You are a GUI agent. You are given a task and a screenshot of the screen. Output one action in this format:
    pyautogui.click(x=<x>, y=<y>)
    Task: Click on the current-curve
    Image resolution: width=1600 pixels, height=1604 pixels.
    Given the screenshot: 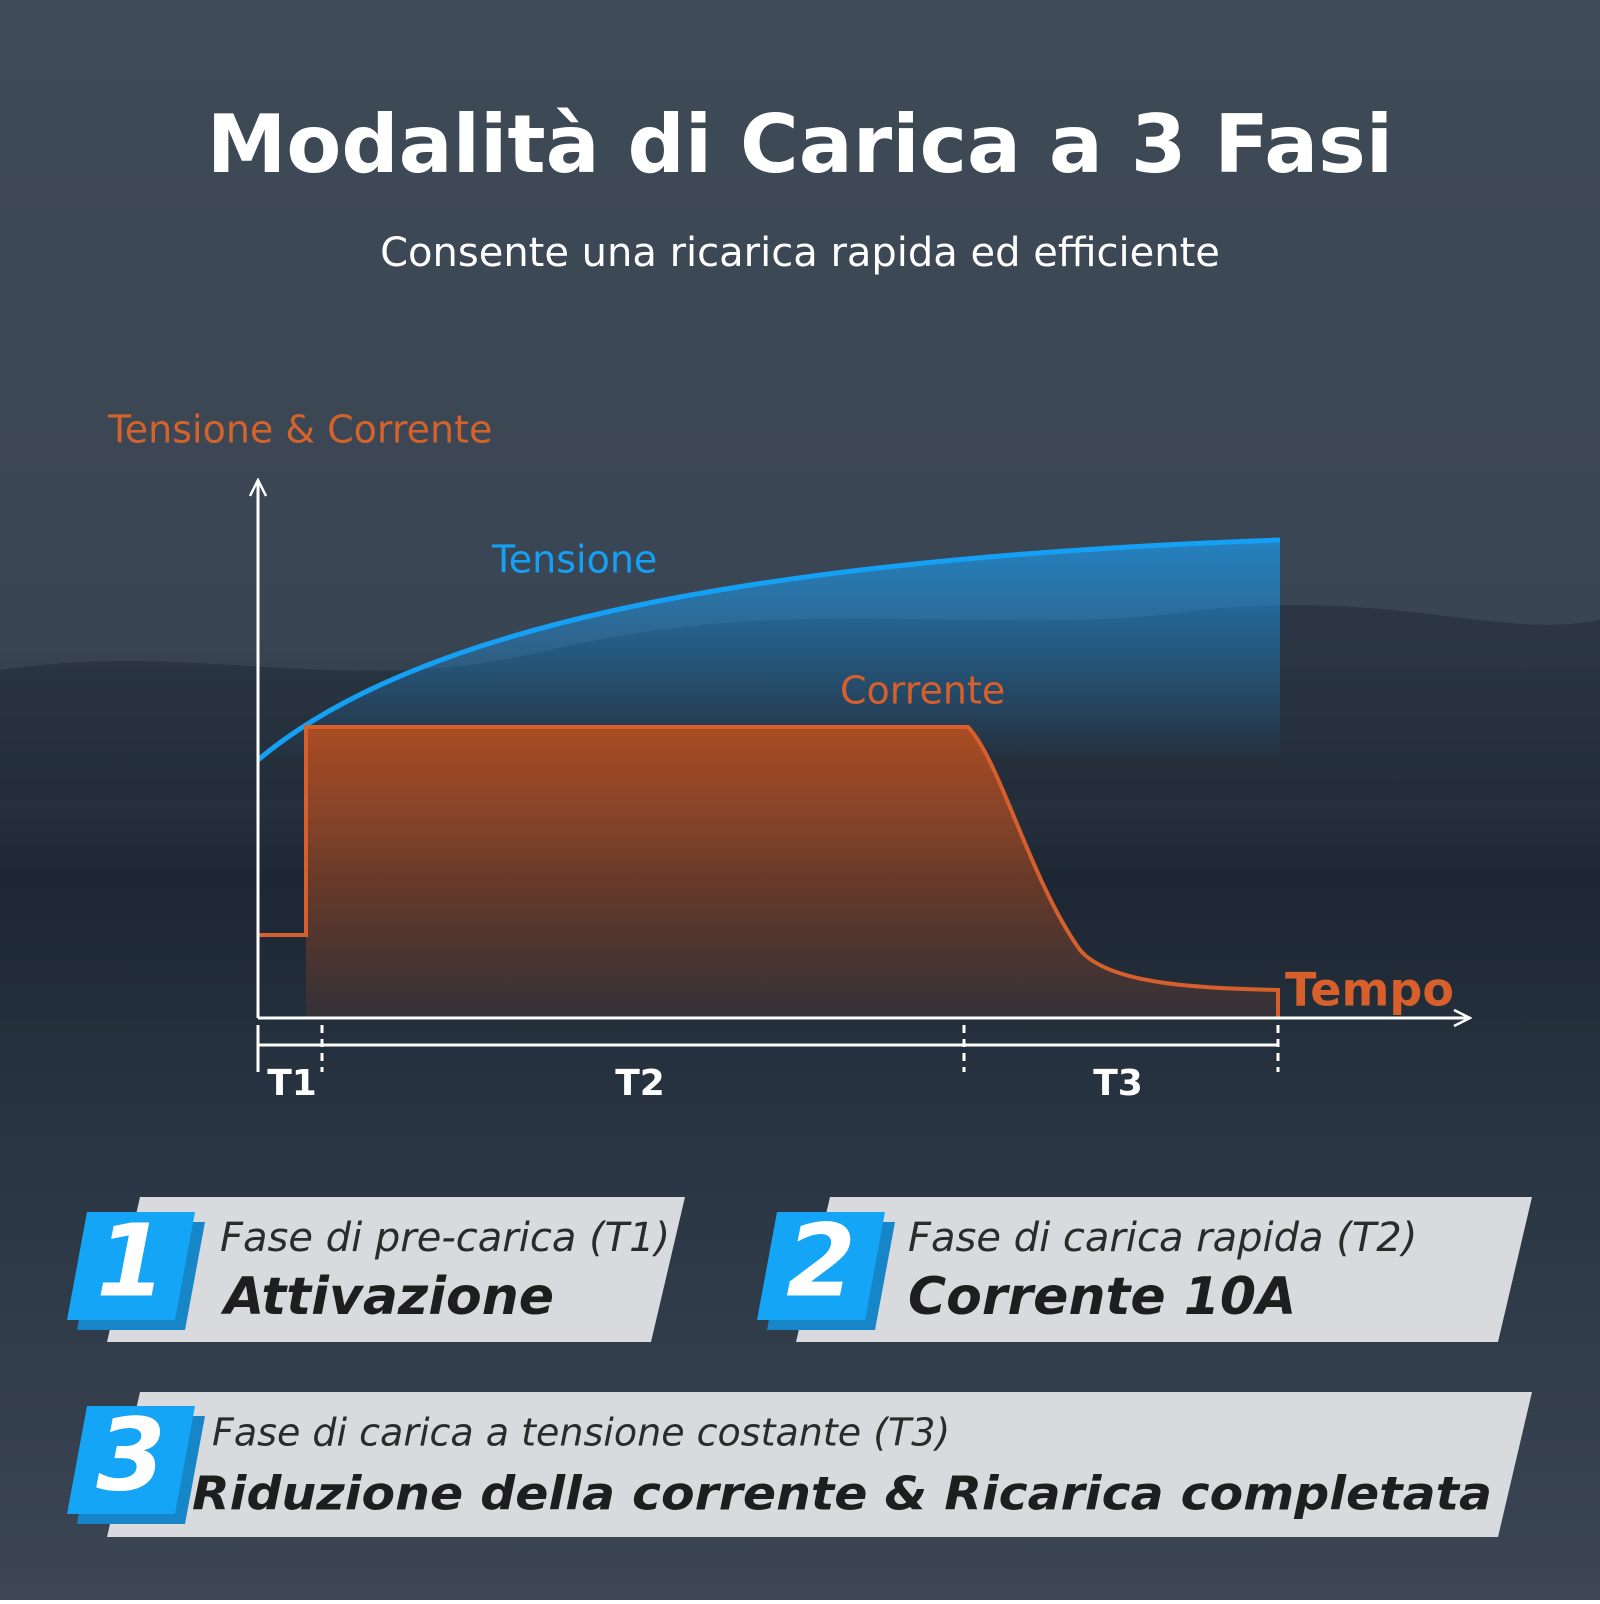 What is the action you would take?
    pyautogui.click(x=769, y=871)
    